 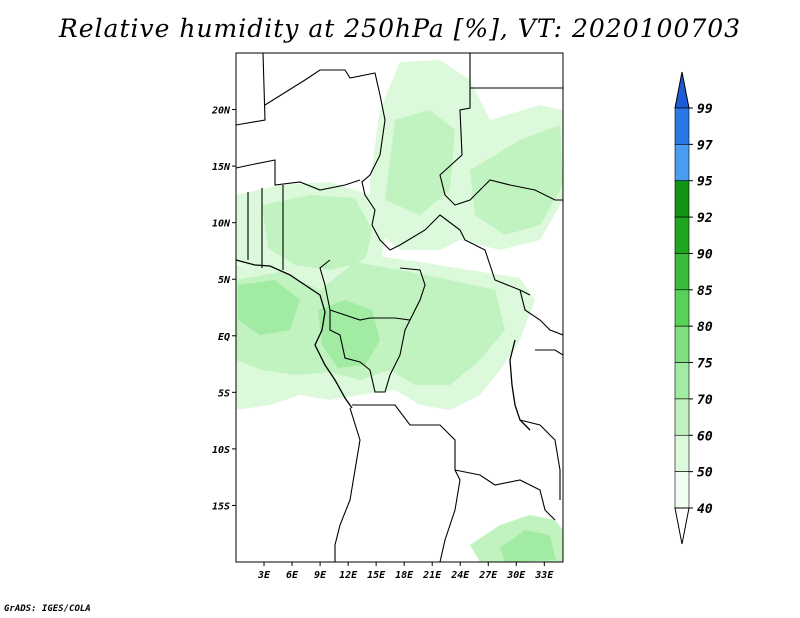 What do you see at coordinates (705, 473) in the screenshot?
I see `colorbar-label: 50` at bounding box center [705, 473].